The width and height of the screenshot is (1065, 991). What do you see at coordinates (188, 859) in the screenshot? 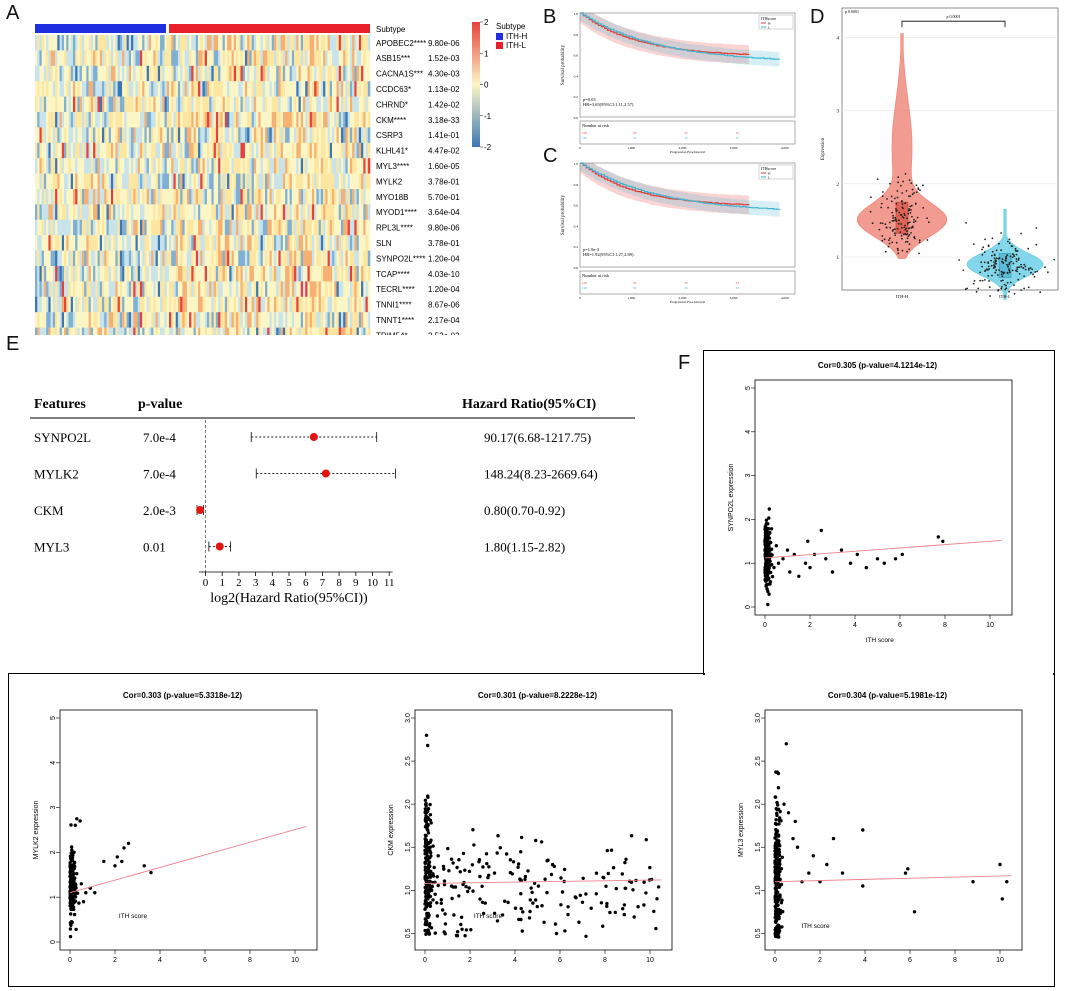
I see `scatter-fit-line` at bounding box center [188, 859].